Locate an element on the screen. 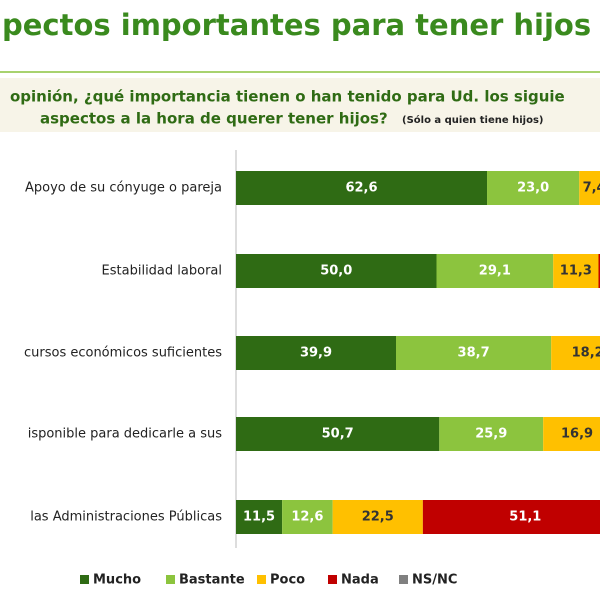  value-label: 23,0 is located at coordinates (533, 188).